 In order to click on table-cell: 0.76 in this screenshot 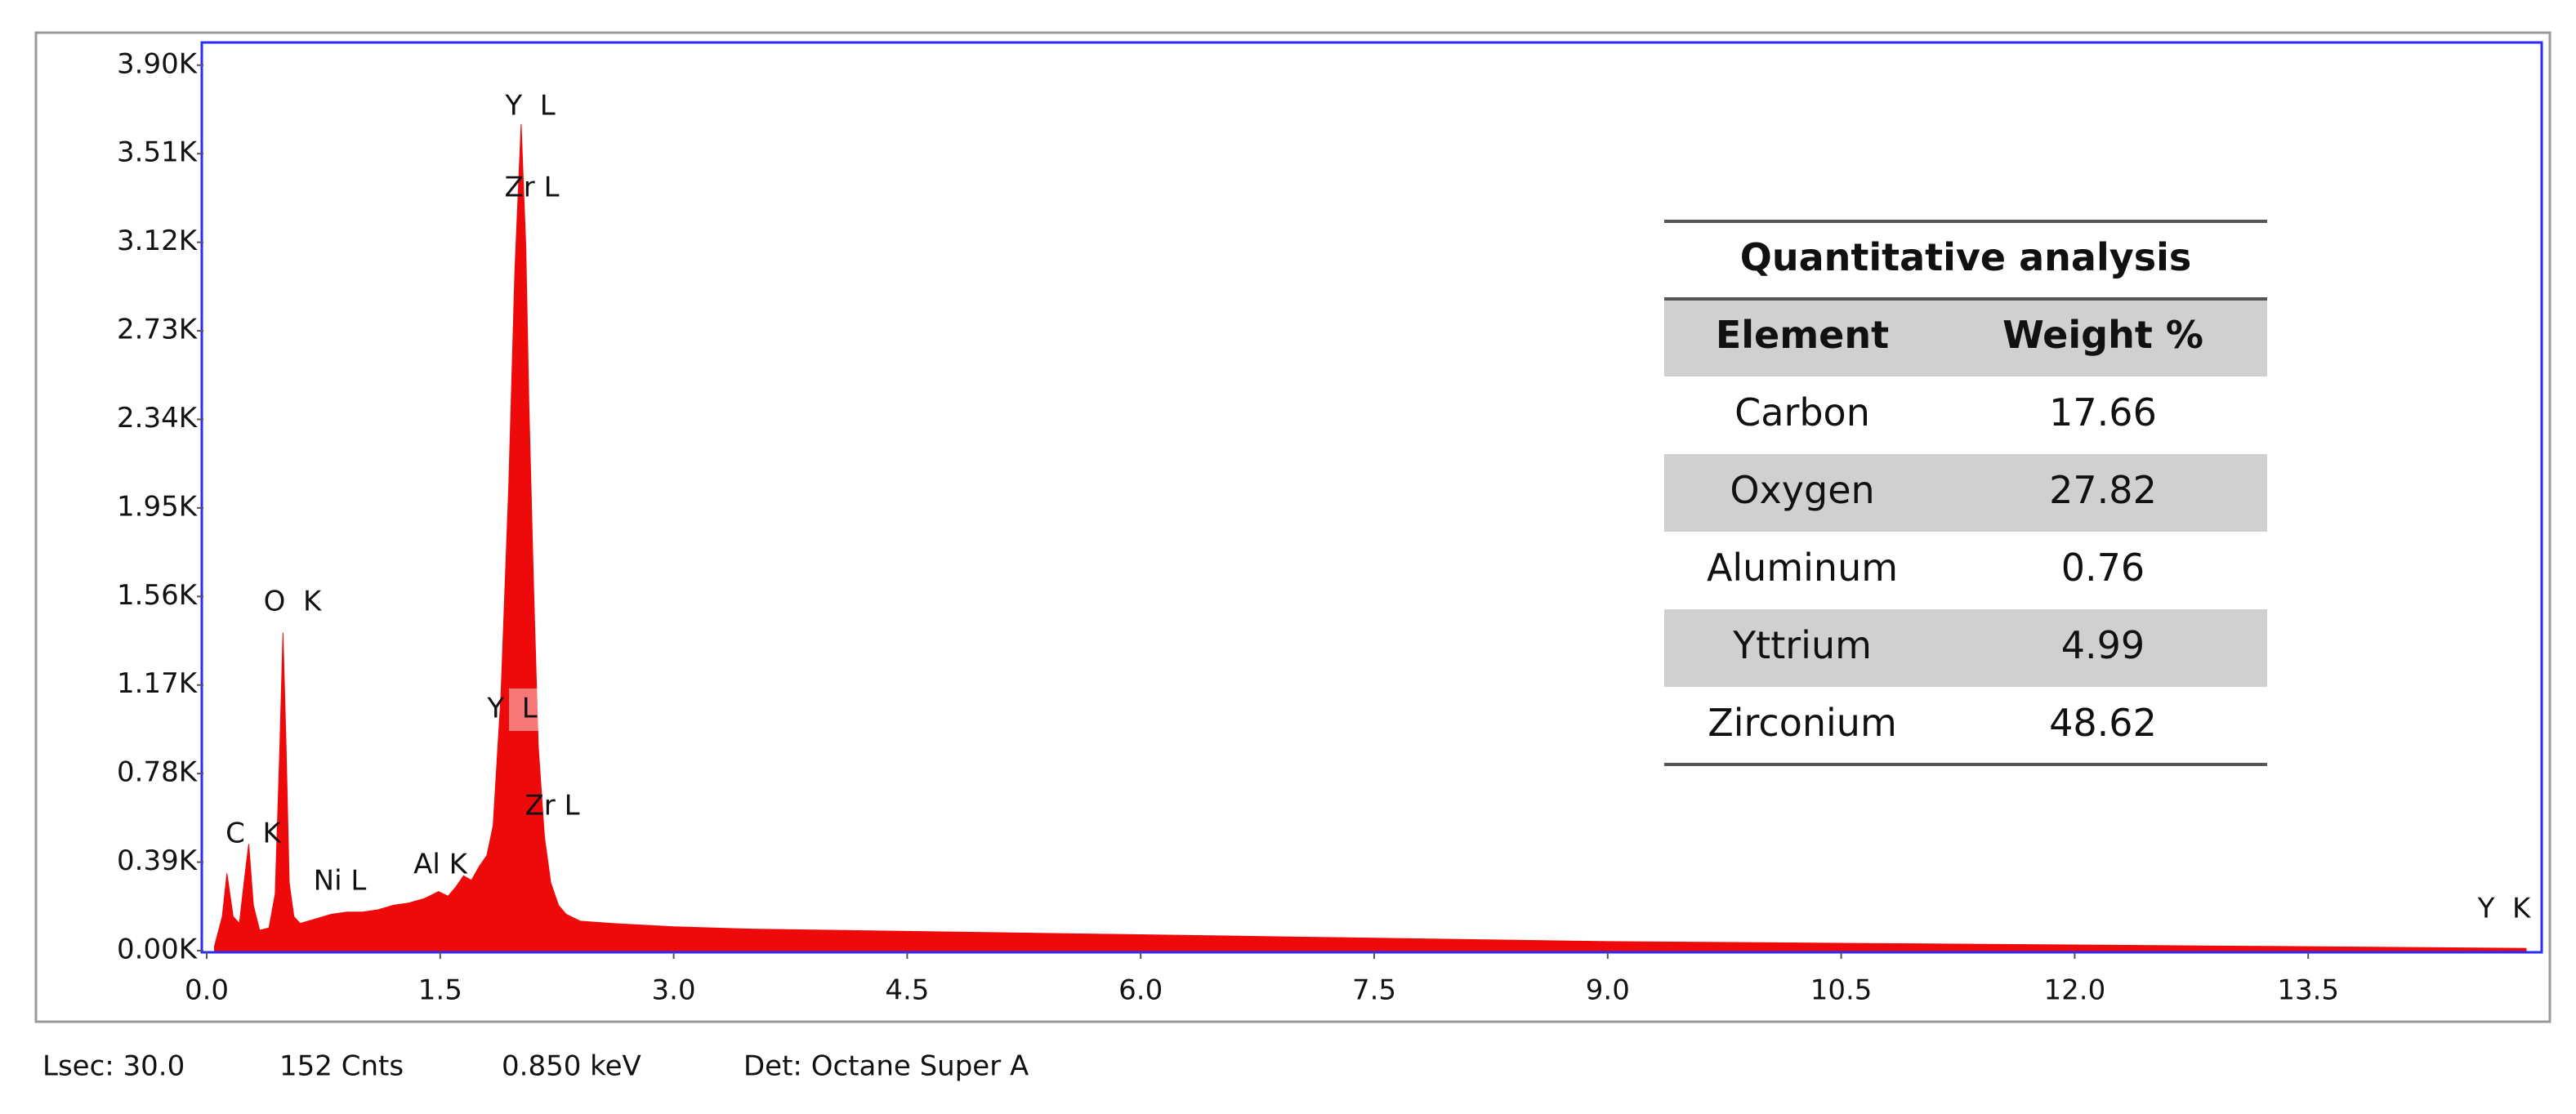, I will do `click(2103, 568)`.